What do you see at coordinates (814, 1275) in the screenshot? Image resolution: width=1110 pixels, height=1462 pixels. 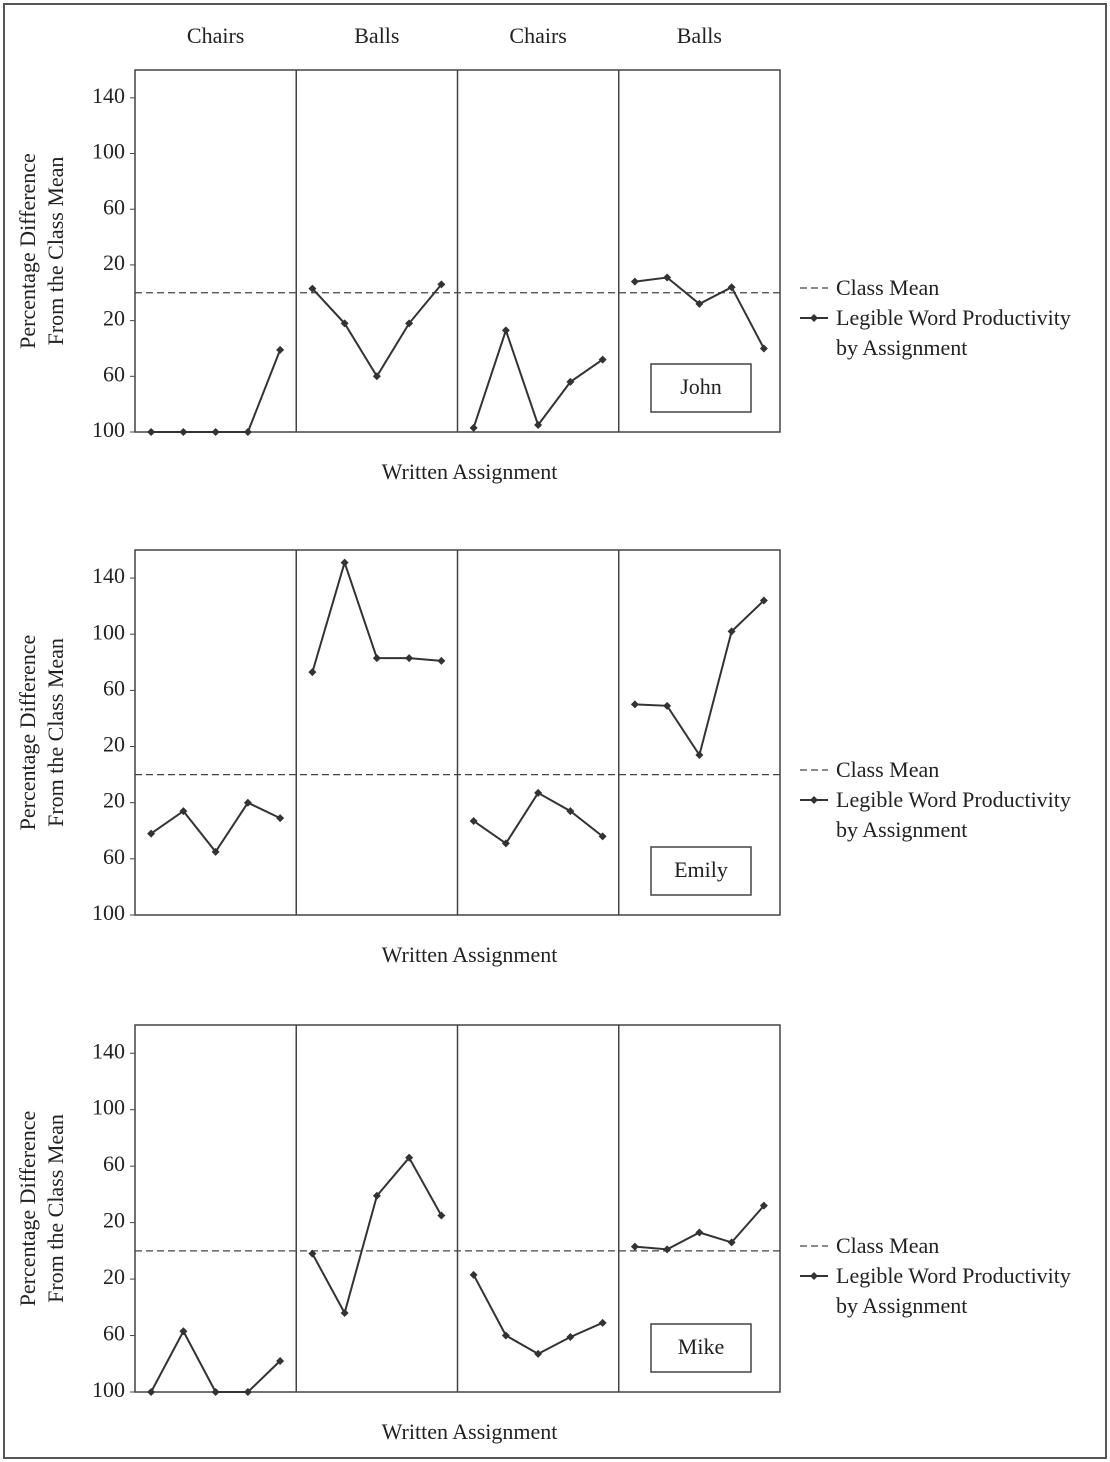 I see `legend-marker` at bounding box center [814, 1275].